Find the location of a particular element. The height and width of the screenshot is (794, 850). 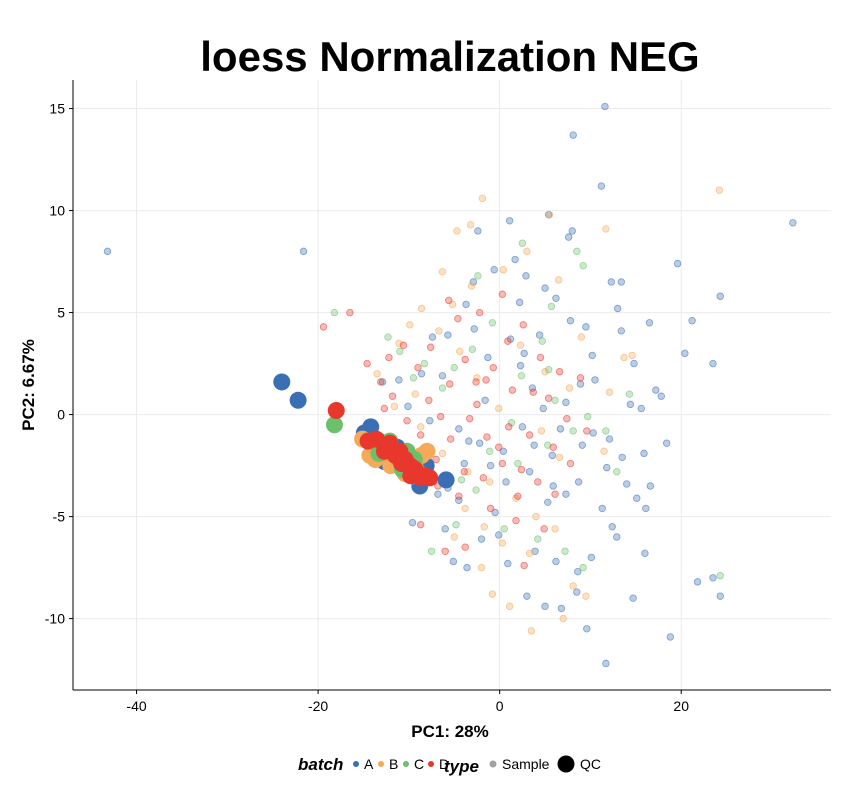

legend-key-A is located at coordinates (356, 764).